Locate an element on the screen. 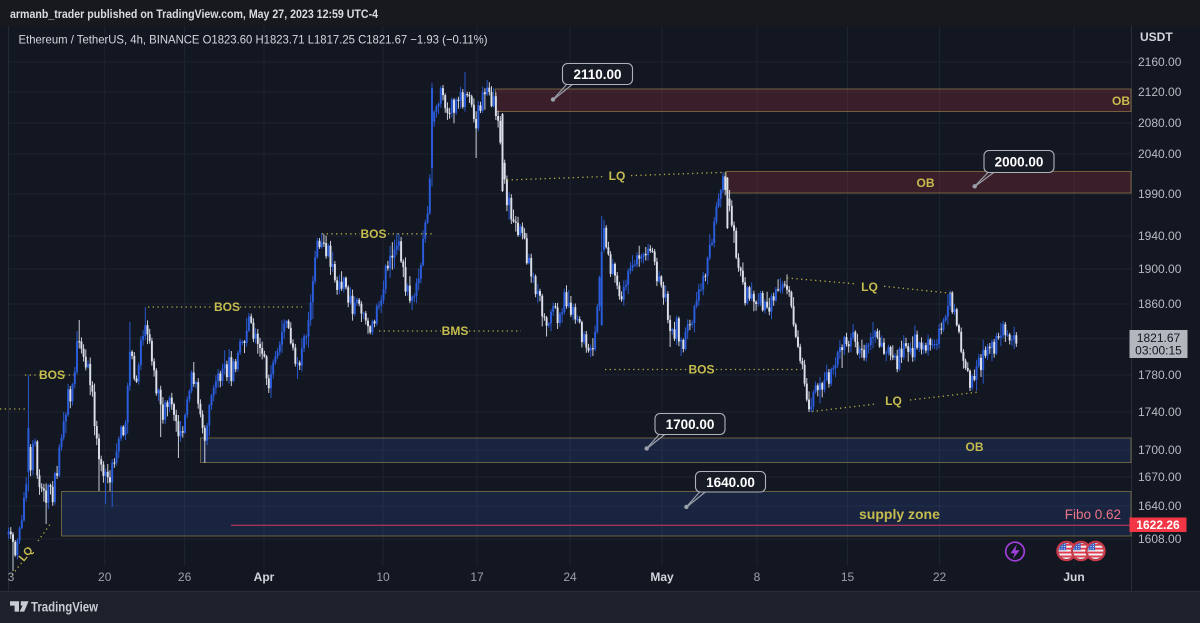 The width and height of the screenshot is (1200, 623). svg-text: 1940.00 is located at coordinates (1160, 236).